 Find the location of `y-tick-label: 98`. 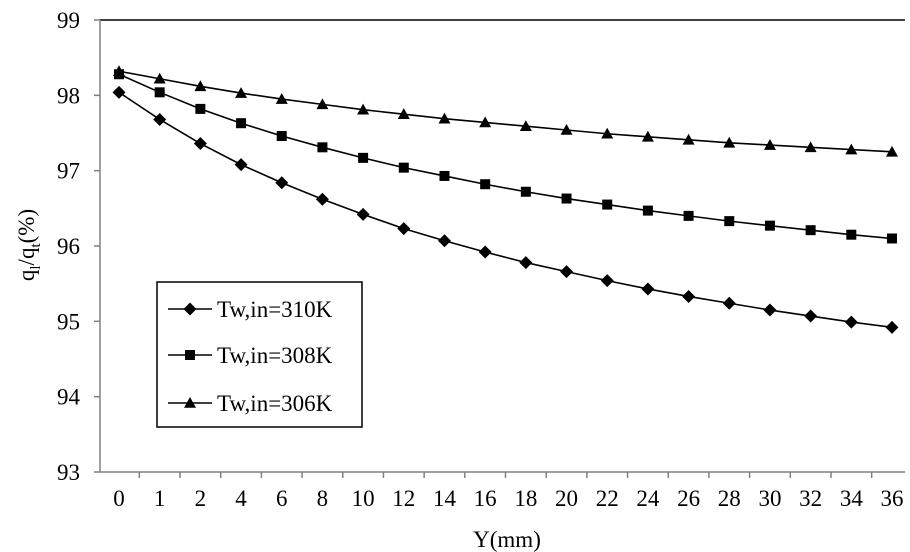

y-tick-label: 98 is located at coordinates (68, 95).